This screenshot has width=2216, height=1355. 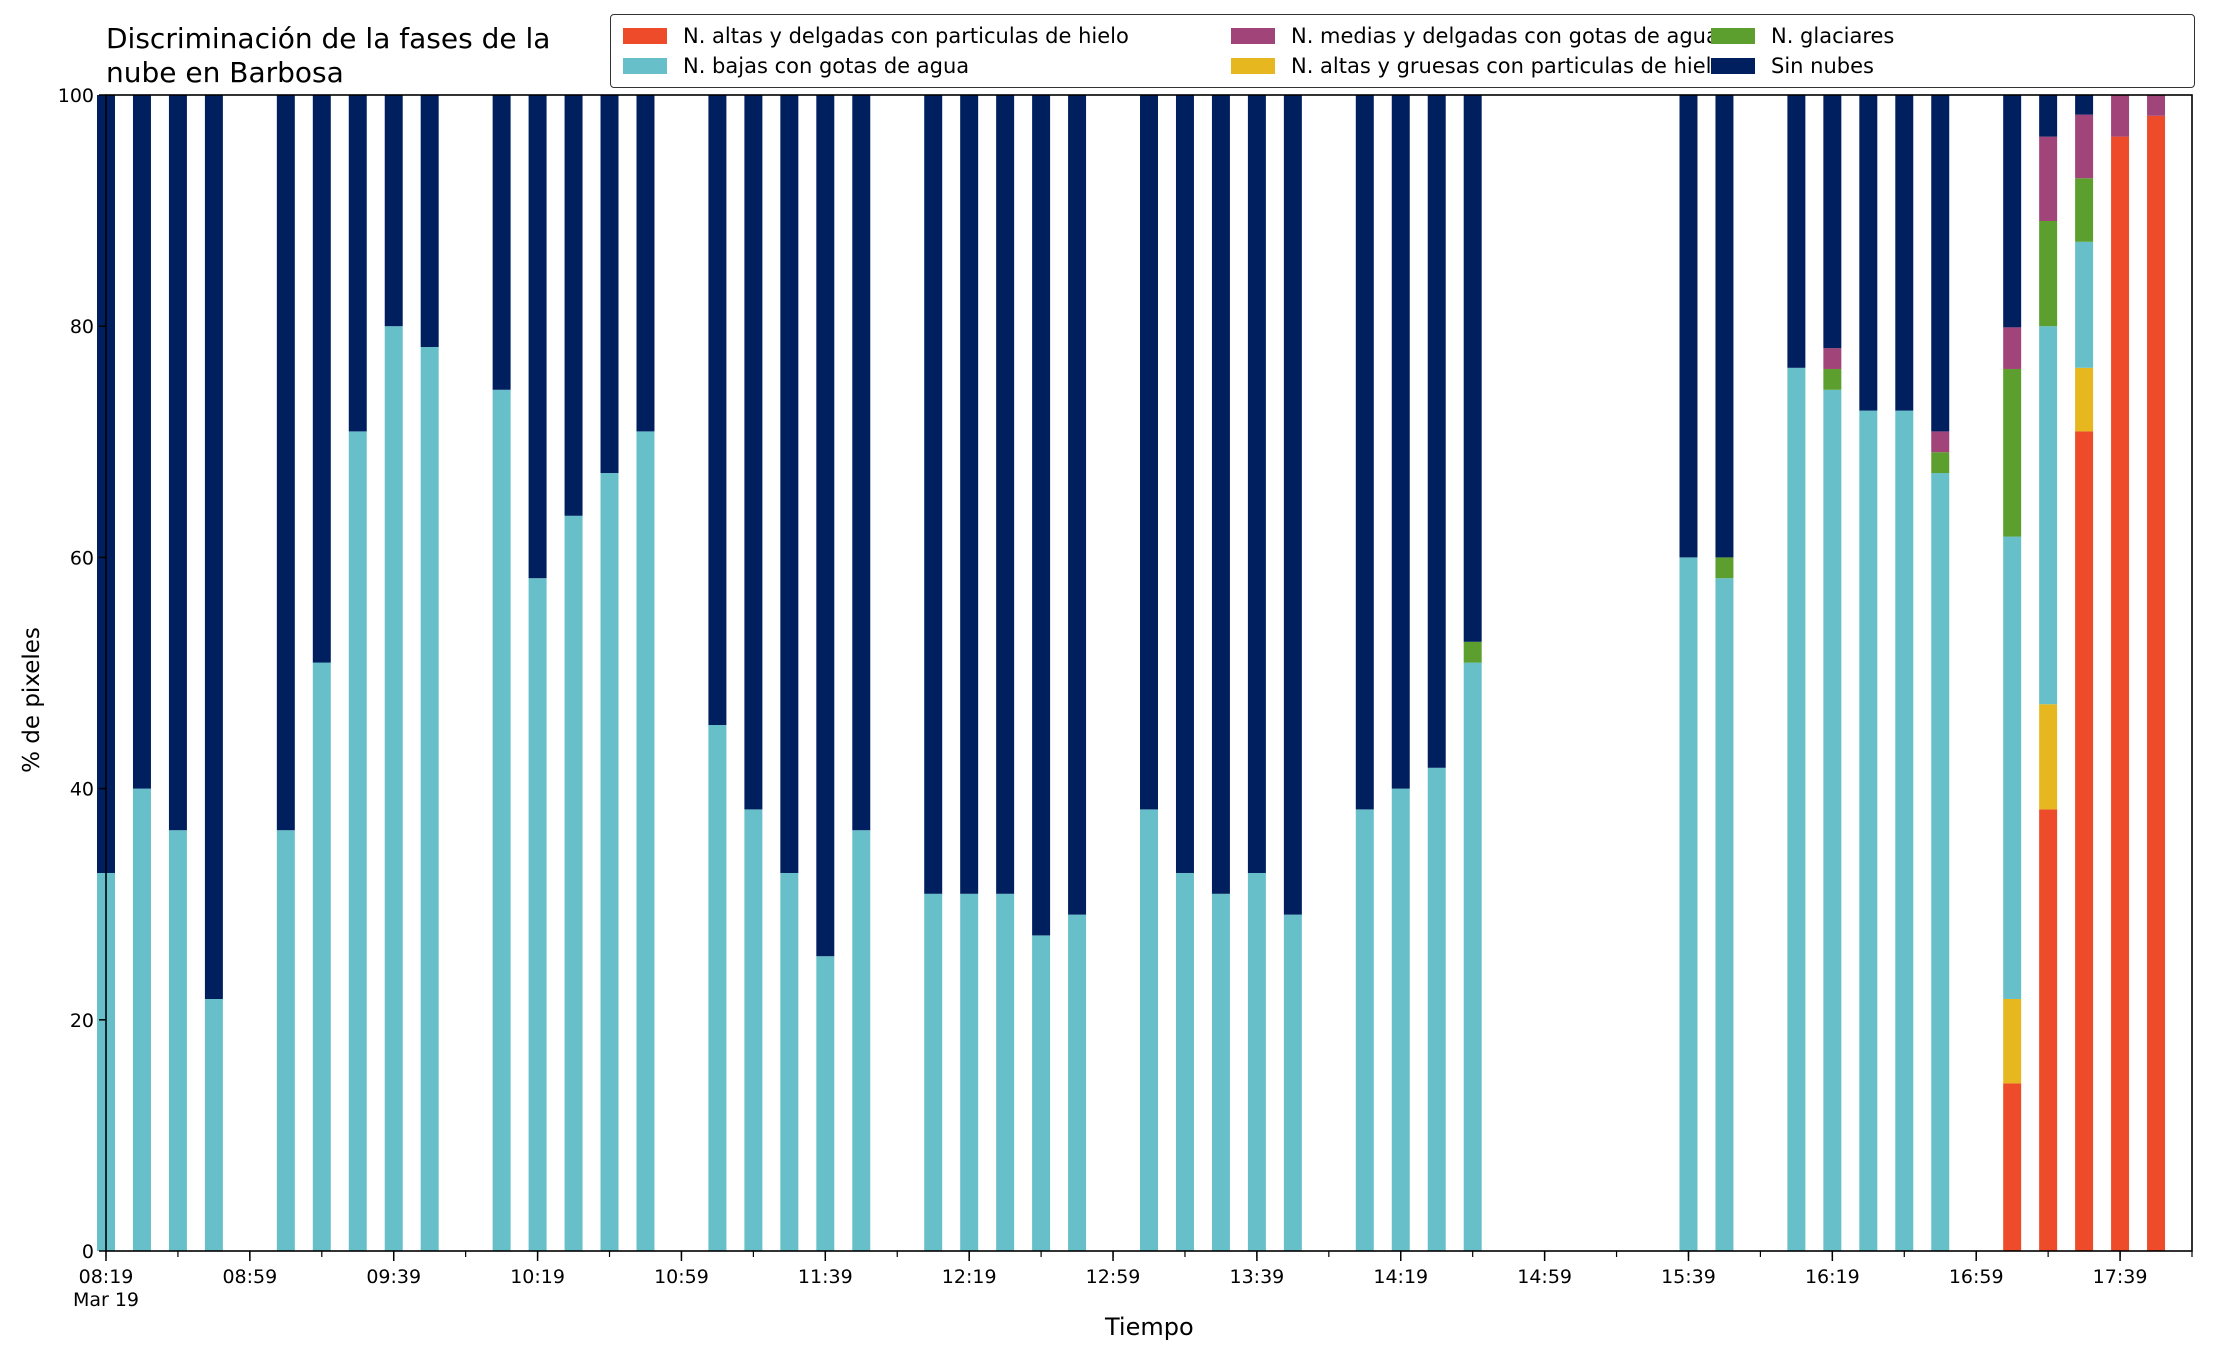 What do you see at coordinates (1400, 1277) in the screenshot?
I see `x-tick-label-9: 14:19` at bounding box center [1400, 1277].